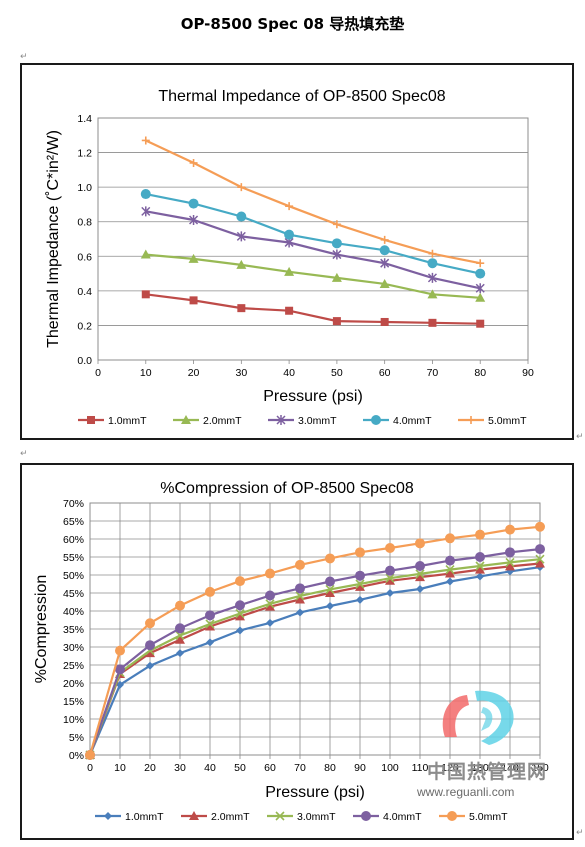 Image resolution: width=585 pixels, height=847 pixels. What do you see at coordinates (120, 768) in the screenshot?
I see `x-tick-label: 10` at bounding box center [120, 768].